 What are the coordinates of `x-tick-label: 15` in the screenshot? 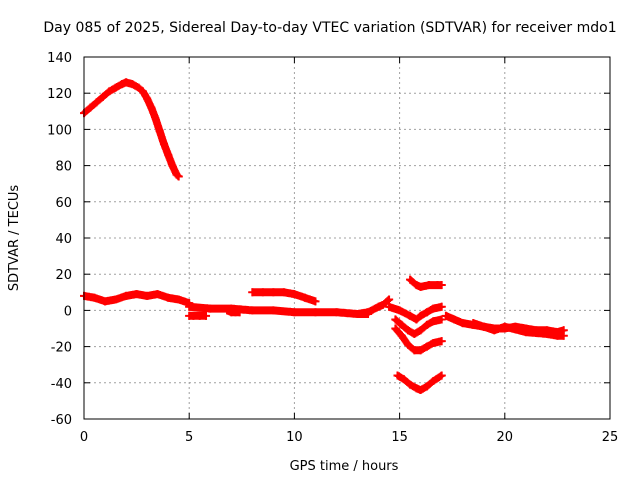 It's located at (399, 437).